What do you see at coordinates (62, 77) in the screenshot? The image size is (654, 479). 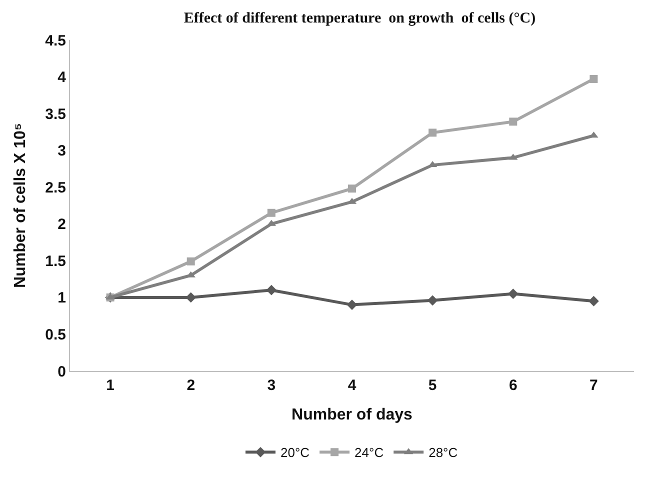 I see `y-tick-label: 4` at bounding box center [62, 77].